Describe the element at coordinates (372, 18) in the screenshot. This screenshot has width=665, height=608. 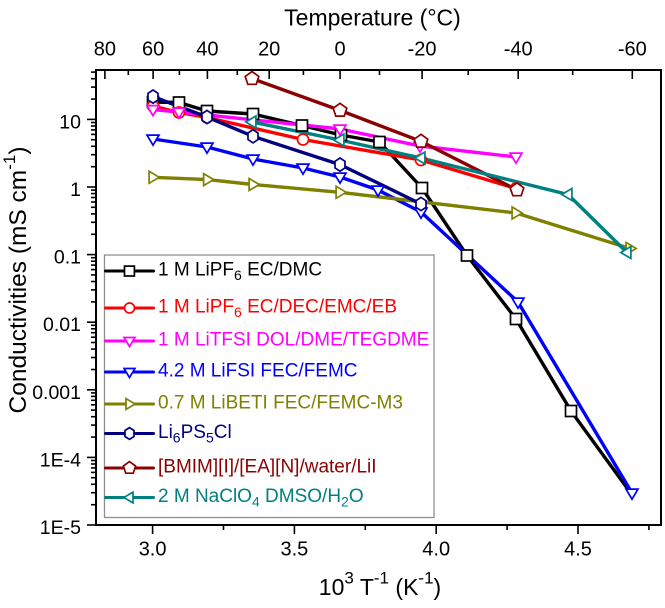
I see `svg-text: Temperature (°C)` at that location.